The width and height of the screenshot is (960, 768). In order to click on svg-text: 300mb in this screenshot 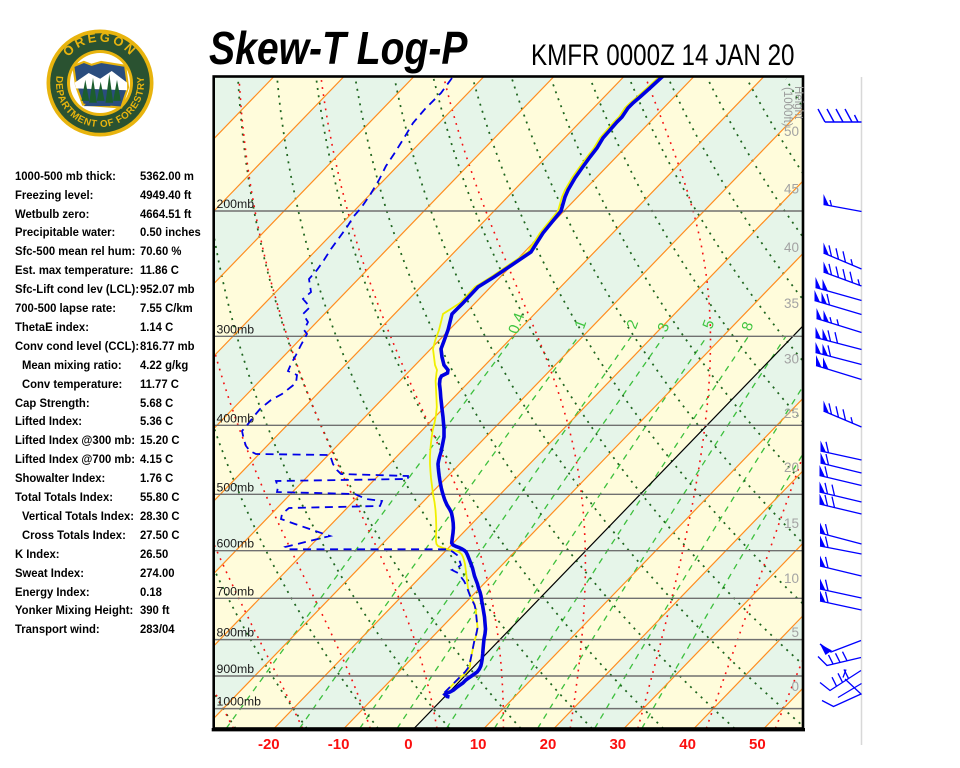, I will do `click(236, 329)`.